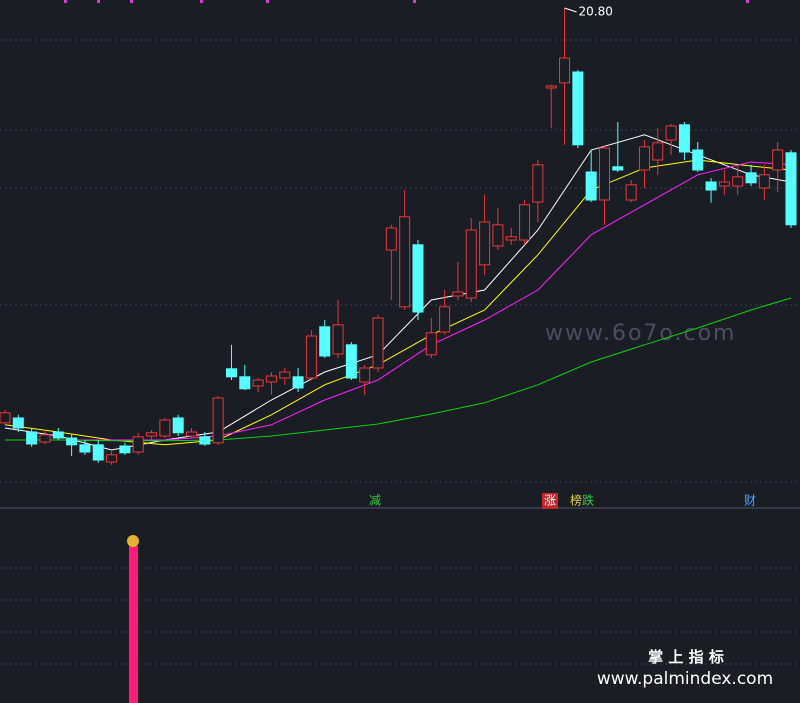  Describe the element at coordinates (686, 657) in the screenshot. I see `watermark: 掌 上 指 标` at that location.